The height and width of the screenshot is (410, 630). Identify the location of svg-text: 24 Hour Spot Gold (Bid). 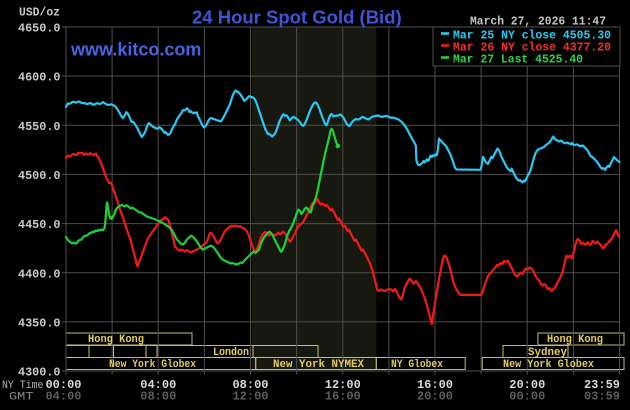
(297, 17).